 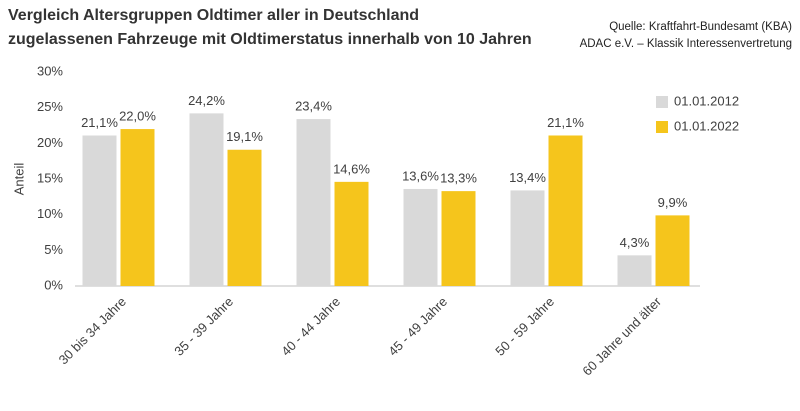 What do you see at coordinates (673, 202) in the screenshot?
I see `value-label: 9,9%` at bounding box center [673, 202].